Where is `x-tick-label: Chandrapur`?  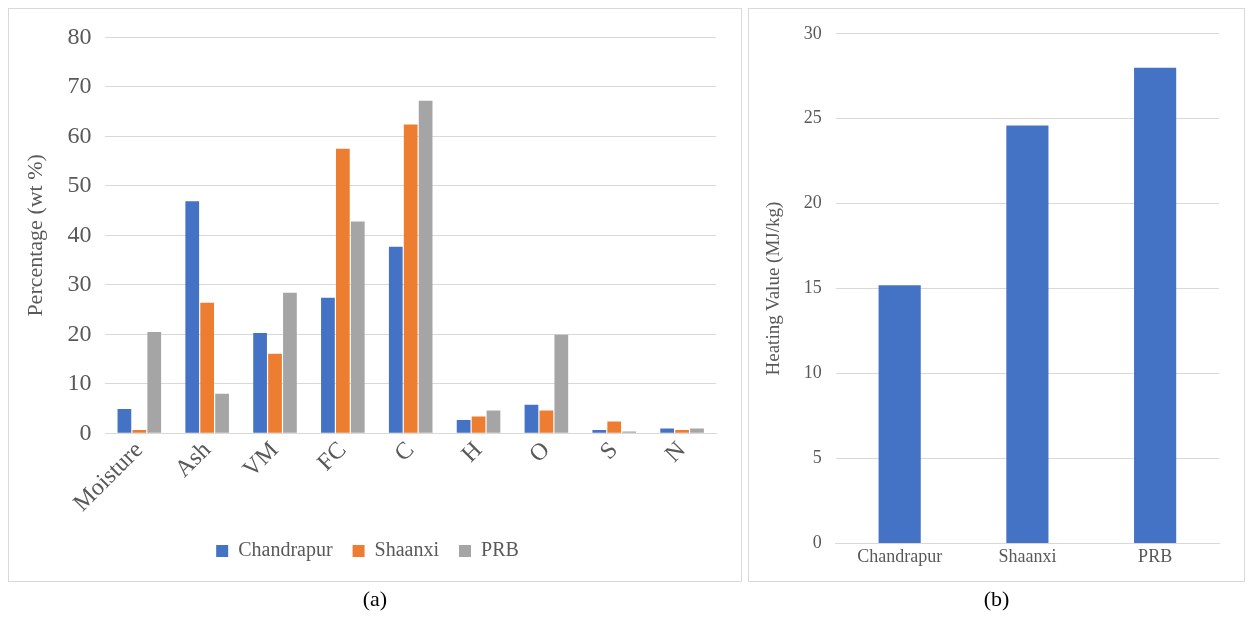
x-tick-label: Chandrapur is located at coordinates (900, 555).